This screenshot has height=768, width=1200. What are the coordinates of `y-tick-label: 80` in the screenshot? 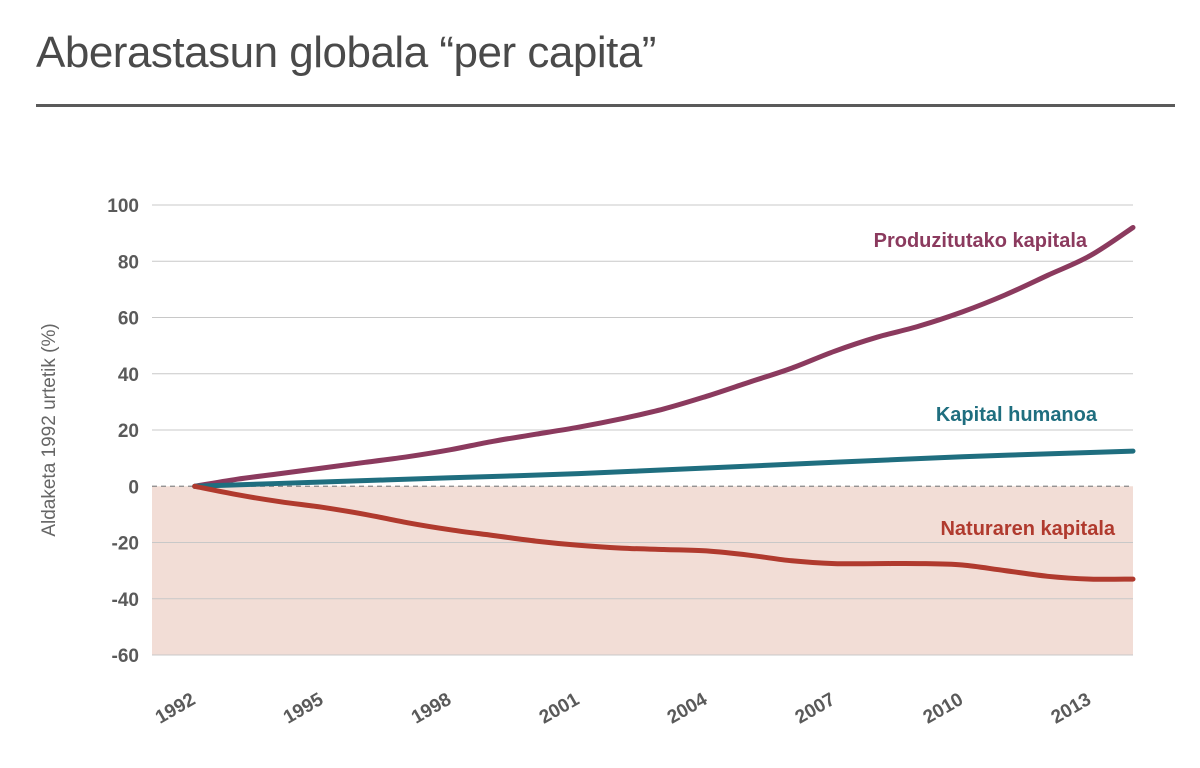 It's located at (128, 262).